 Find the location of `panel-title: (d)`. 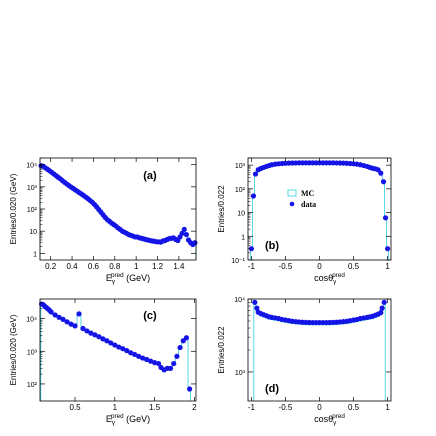

panel-title: (d) is located at coordinates (272, 389).